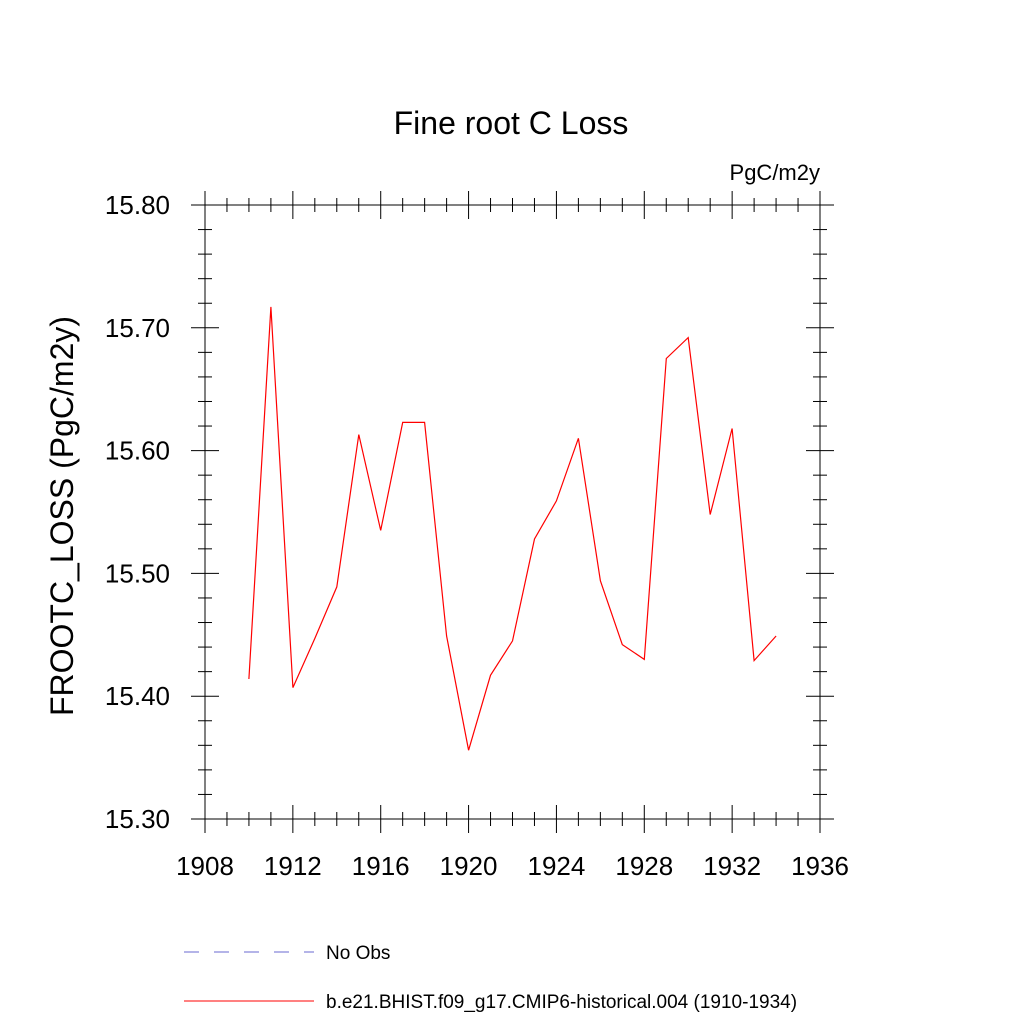 The height and width of the screenshot is (1024, 1024). What do you see at coordinates (820, 866) in the screenshot?
I see `x-tick-label: 1936` at bounding box center [820, 866].